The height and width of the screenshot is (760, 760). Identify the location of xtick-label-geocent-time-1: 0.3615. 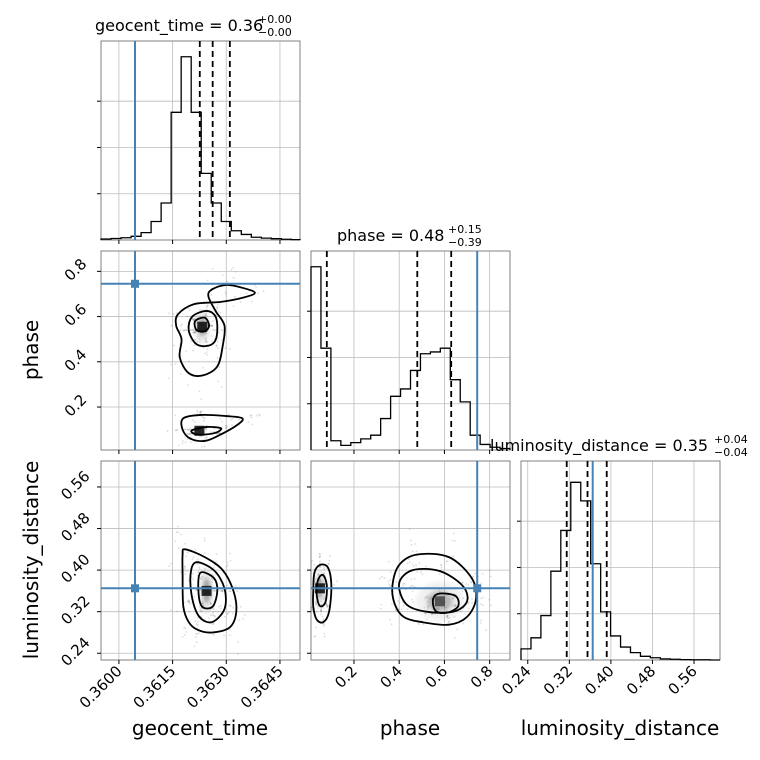
(155, 687).